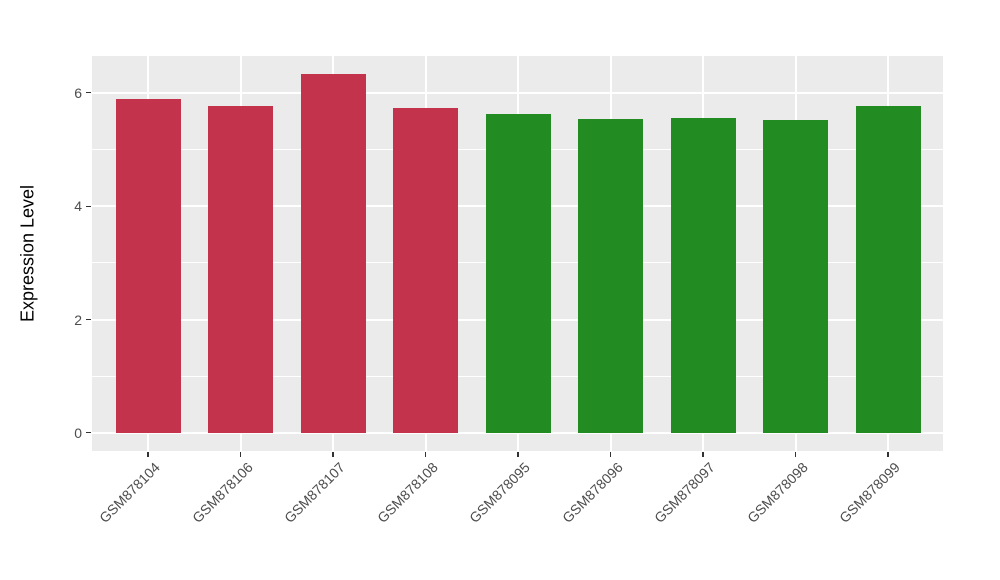 The height and width of the screenshot is (580, 1000). What do you see at coordinates (148, 265) in the screenshot?
I see `bar-GSM878104` at bounding box center [148, 265].